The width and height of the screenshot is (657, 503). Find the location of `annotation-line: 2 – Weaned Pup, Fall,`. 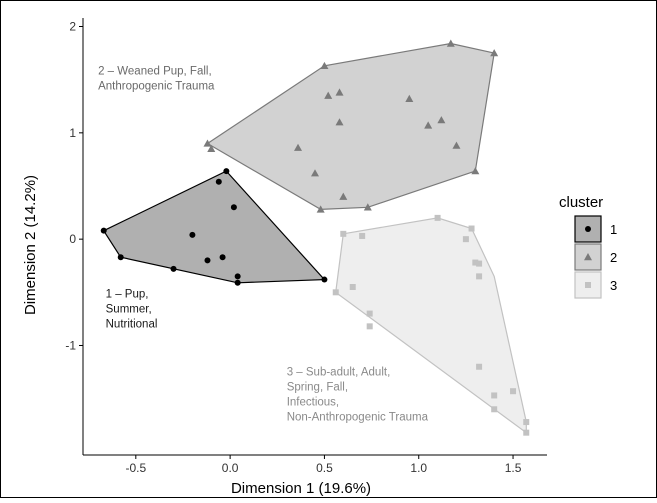

annotation-line: 2 – Weaned Pup, Fall, is located at coordinates (155, 71).